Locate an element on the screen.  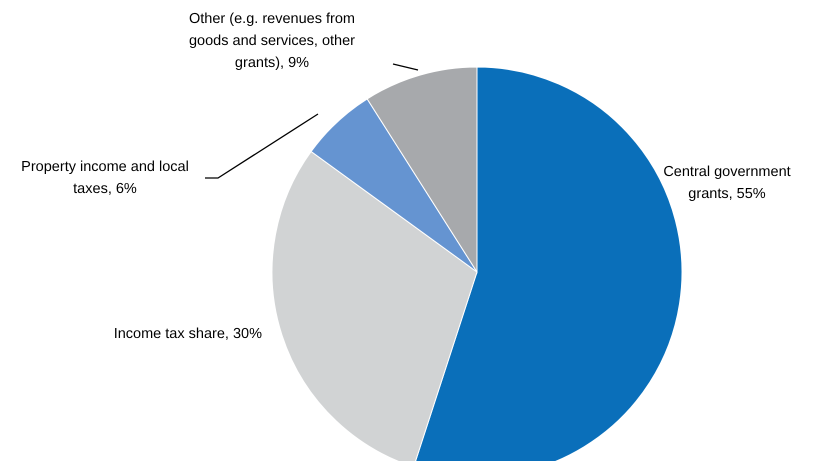
slice-label: Property income and local taxes, 6% is located at coordinates (105, 178).